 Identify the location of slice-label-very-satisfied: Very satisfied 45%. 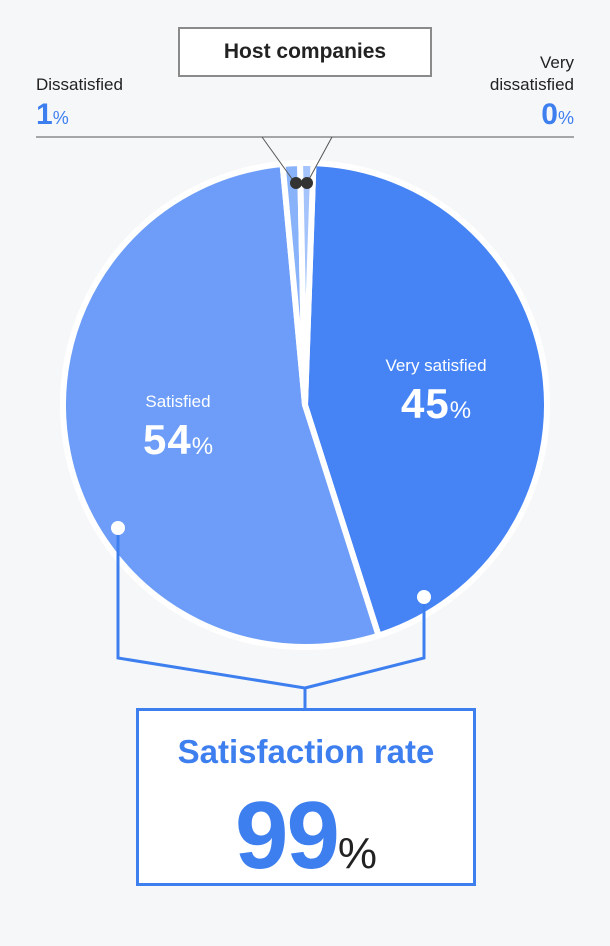
(436, 392).